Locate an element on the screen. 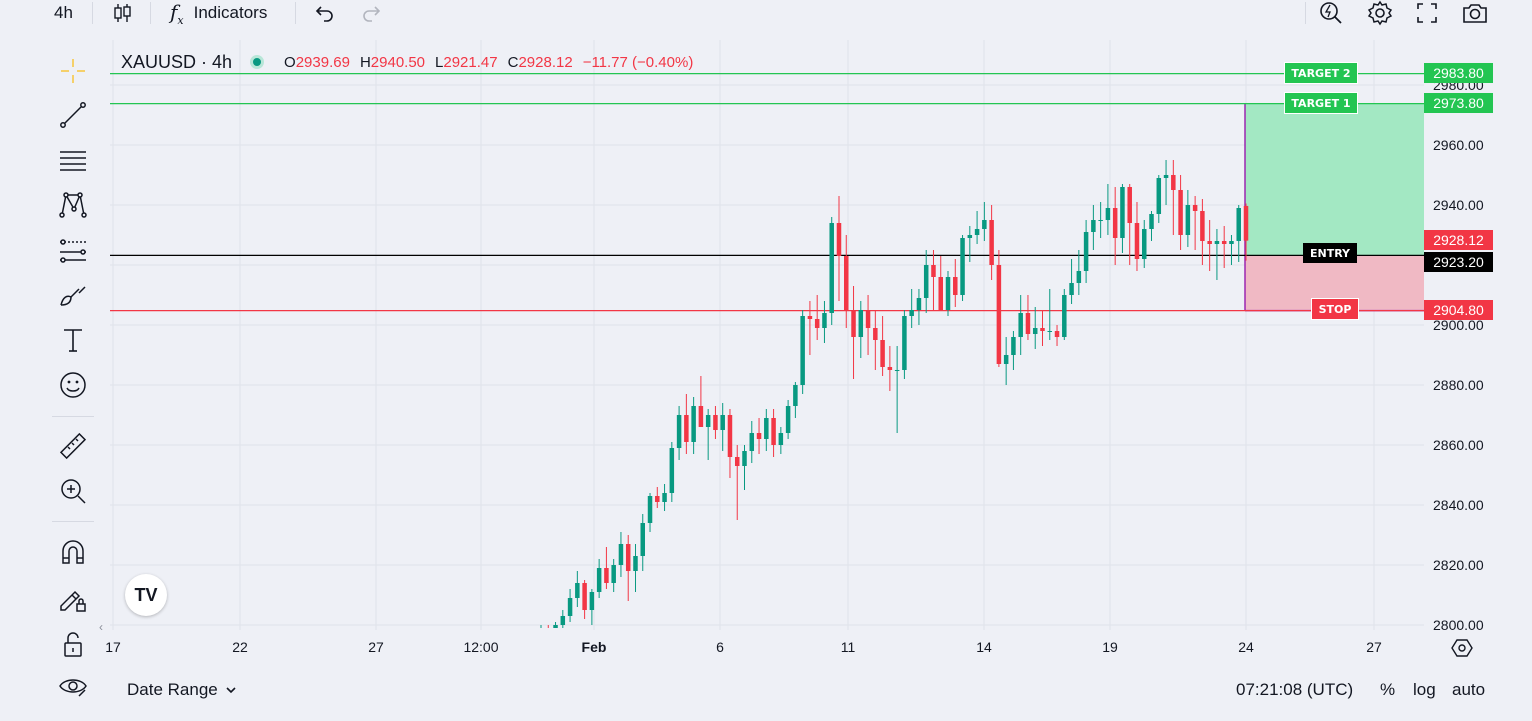  lock-all-tool is located at coordinates (73, 645).